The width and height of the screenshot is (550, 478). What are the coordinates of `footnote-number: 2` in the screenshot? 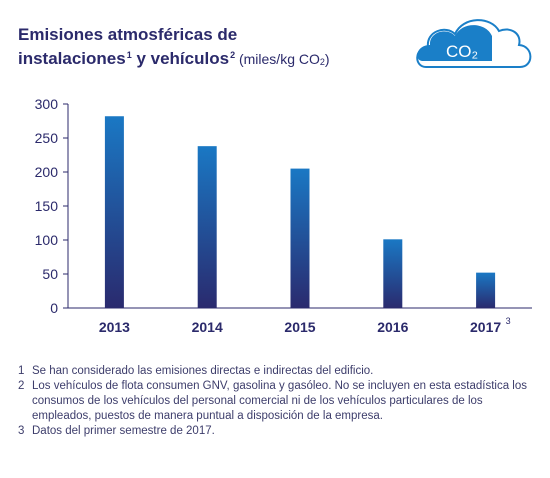 It's located at (21, 386).